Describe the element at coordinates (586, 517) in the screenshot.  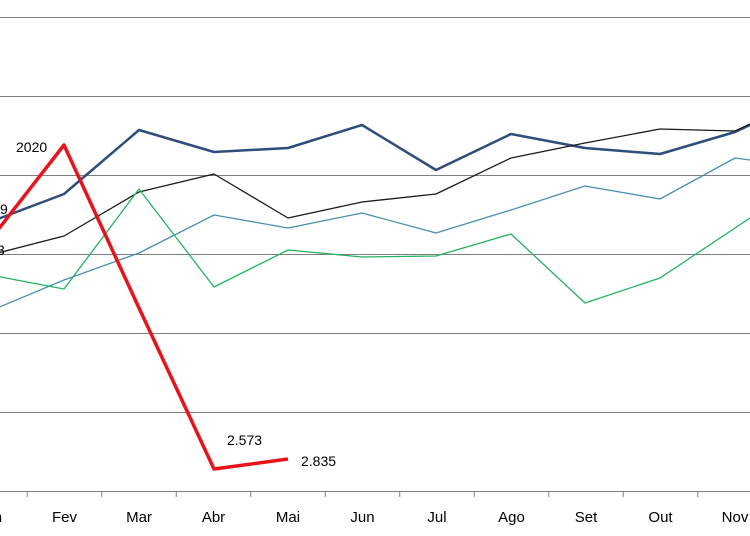
I see `x-tick-label: Set` at that location.